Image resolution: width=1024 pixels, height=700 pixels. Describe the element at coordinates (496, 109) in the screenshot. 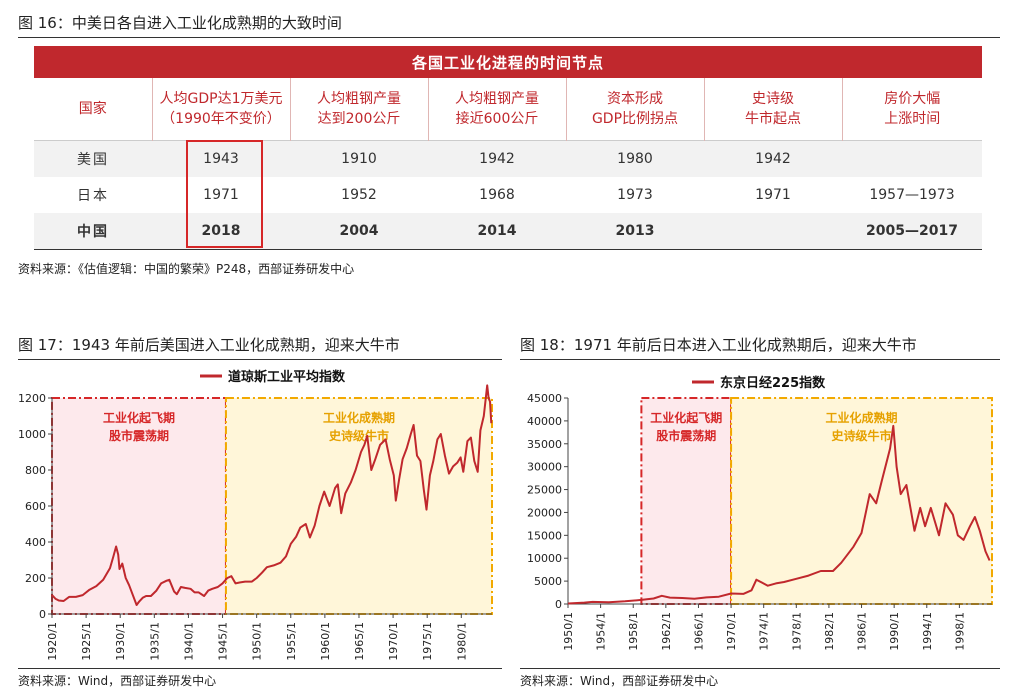

I see `table-header-cell: 人均粗钢产量 接近600公斤` at that location.